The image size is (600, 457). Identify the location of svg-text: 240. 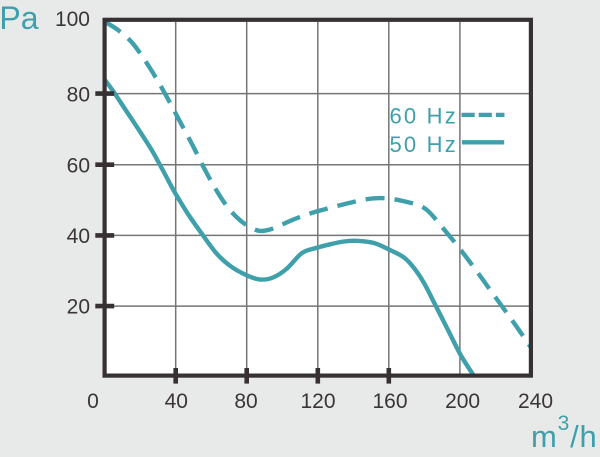
(535, 401).